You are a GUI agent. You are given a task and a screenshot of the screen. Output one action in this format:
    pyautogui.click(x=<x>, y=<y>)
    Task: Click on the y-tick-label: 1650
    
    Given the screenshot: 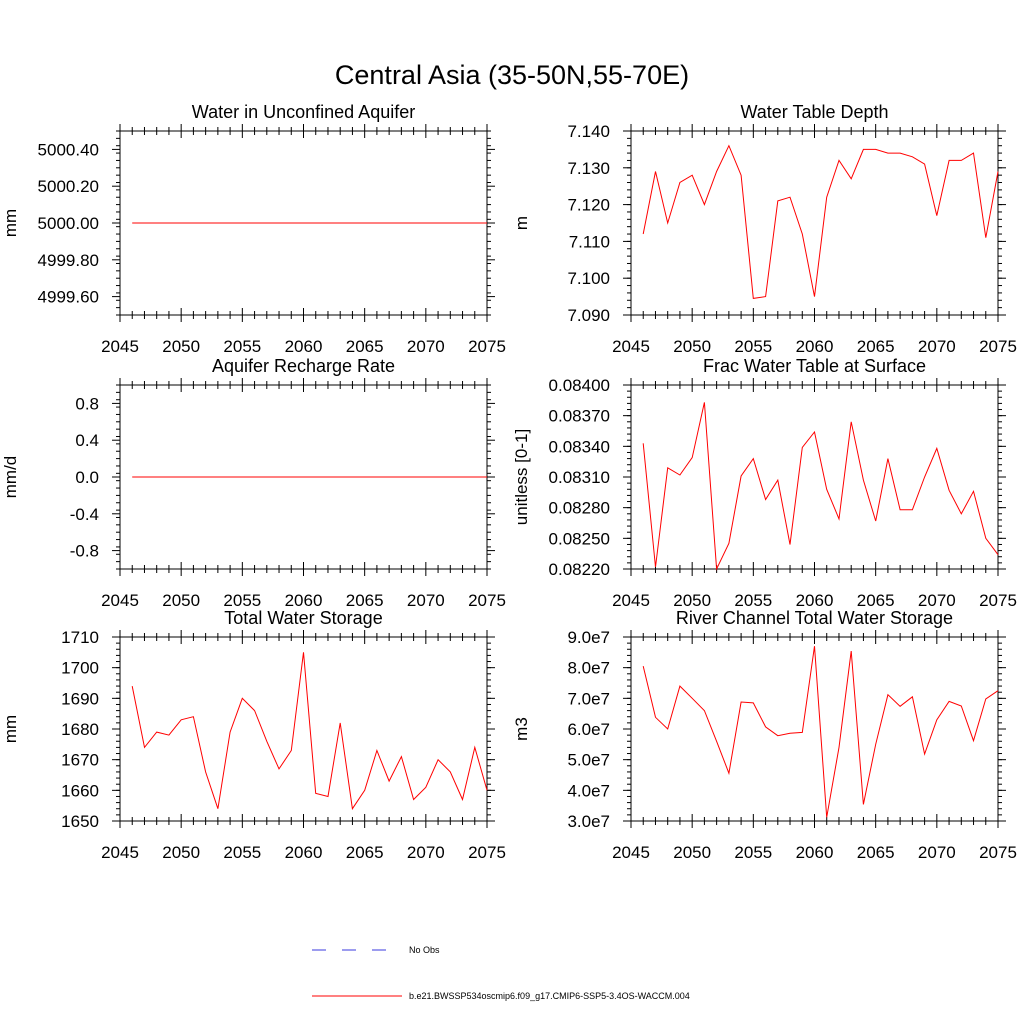 What is the action you would take?
    pyautogui.click(x=80, y=821)
    